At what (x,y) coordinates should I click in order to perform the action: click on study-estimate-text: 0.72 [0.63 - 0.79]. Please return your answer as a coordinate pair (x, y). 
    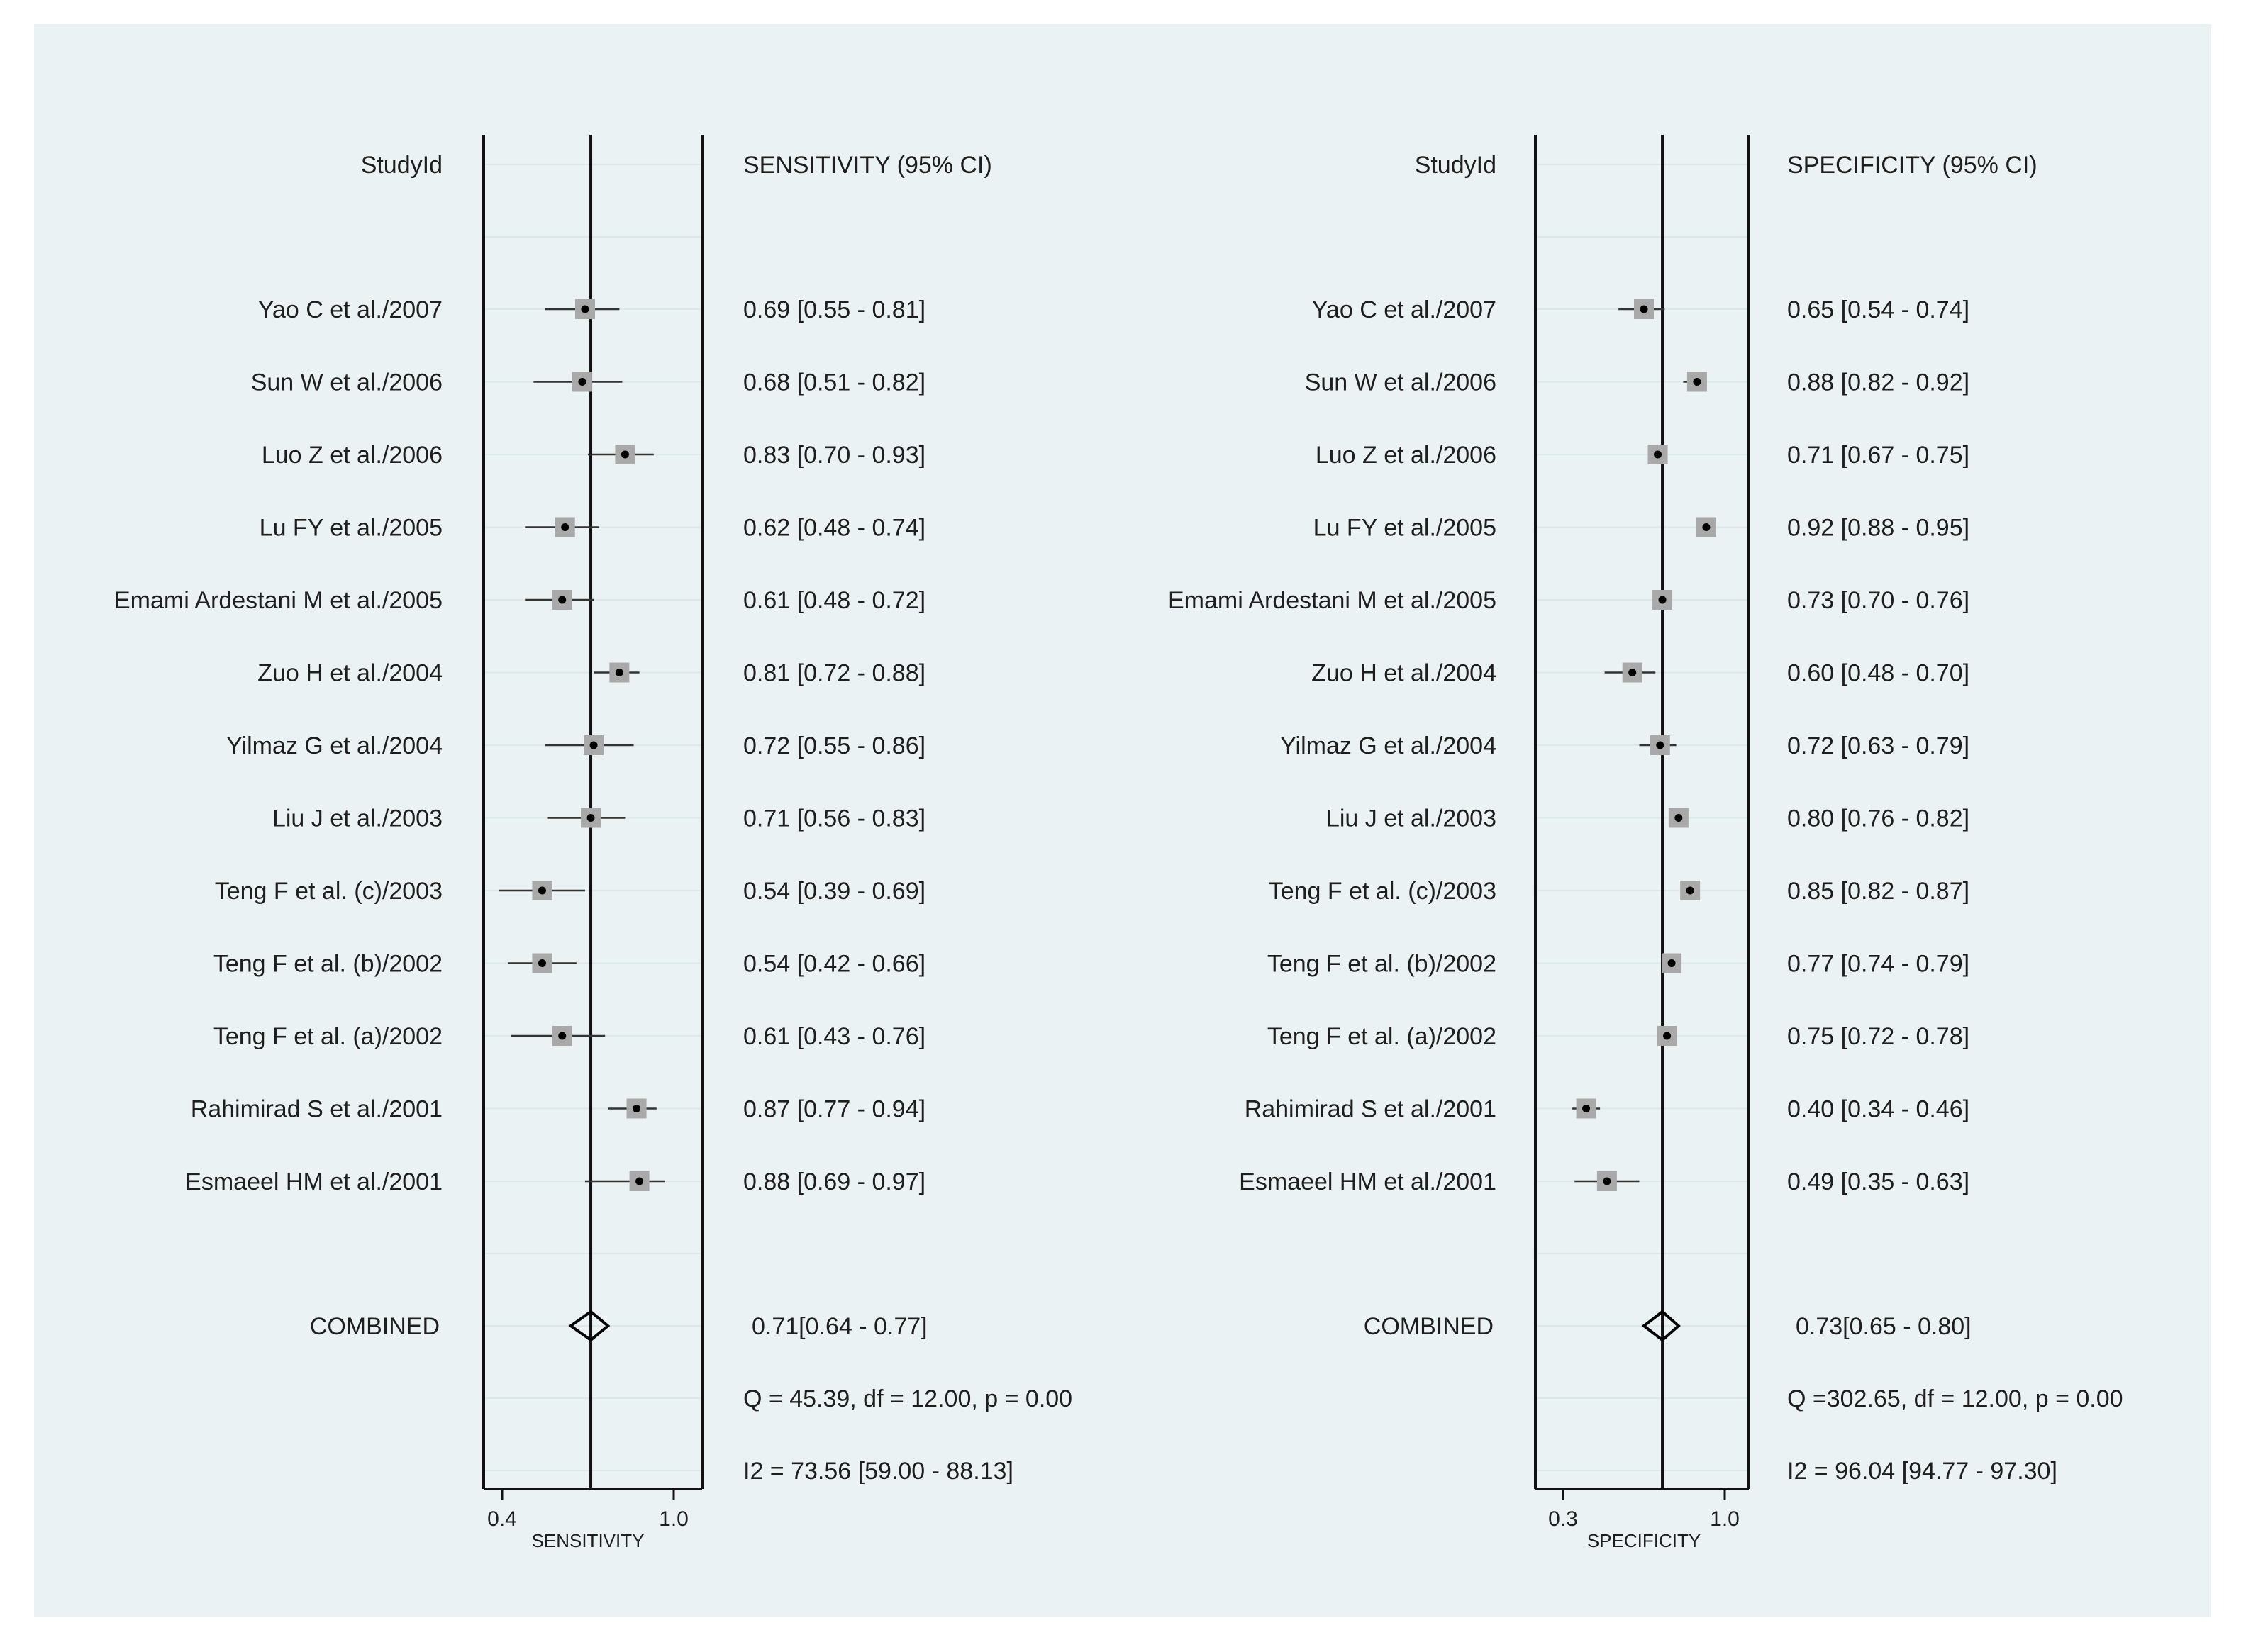
    Looking at the image, I should click on (1878, 745).